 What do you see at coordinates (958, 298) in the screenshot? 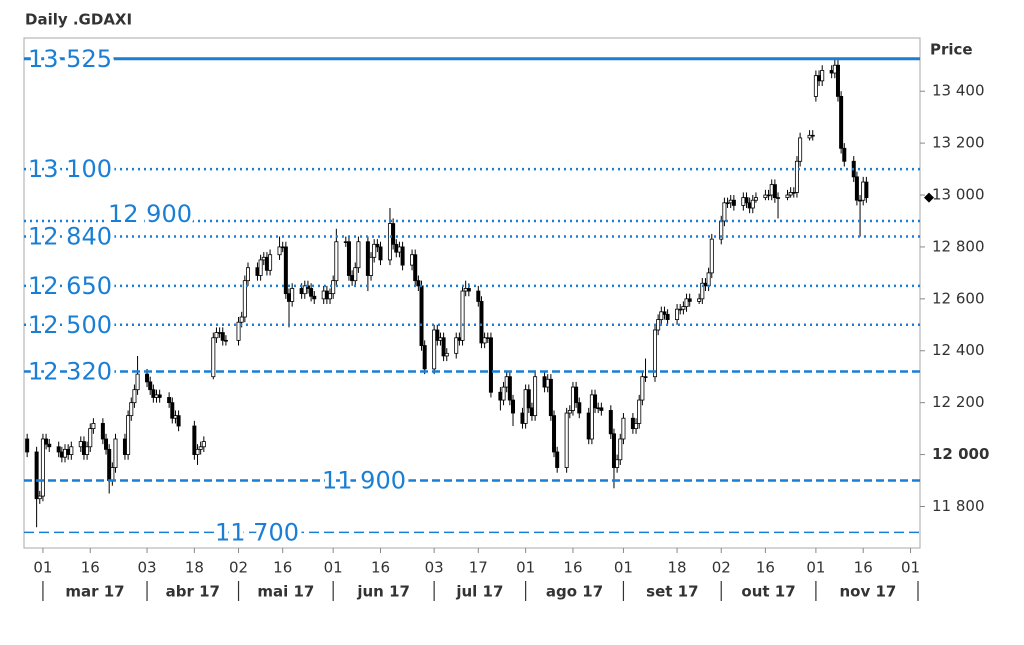
I see `y-tick-label: 12 600` at bounding box center [958, 298].